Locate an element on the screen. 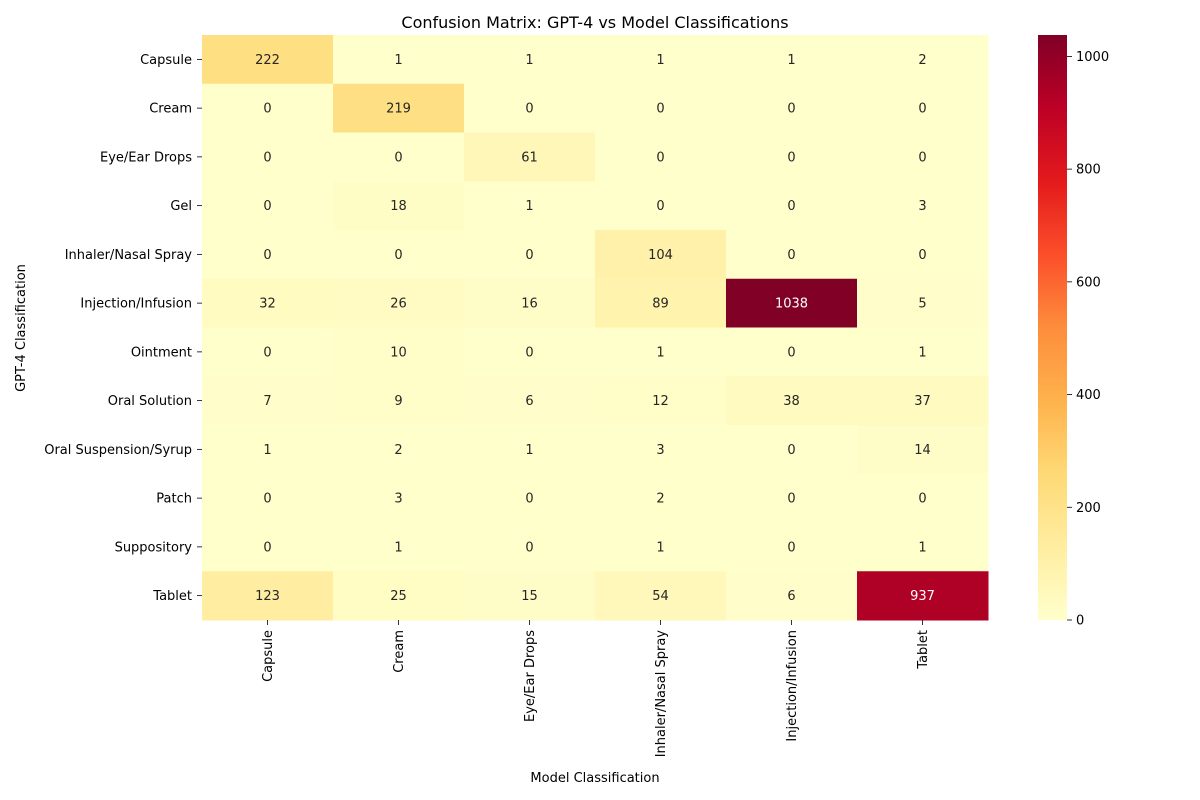  colorbar-gradient is located at coordinates (1052, 327).